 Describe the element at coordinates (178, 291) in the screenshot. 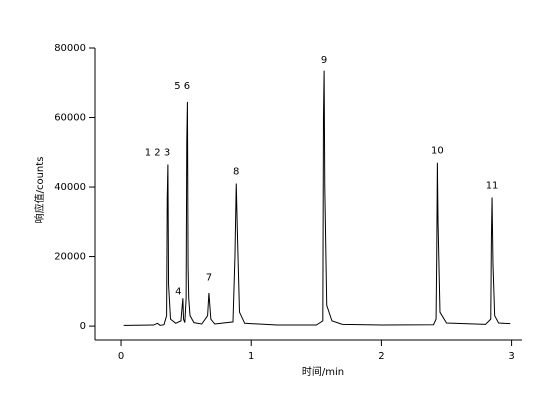

I see `peak-label: 4` at that location.